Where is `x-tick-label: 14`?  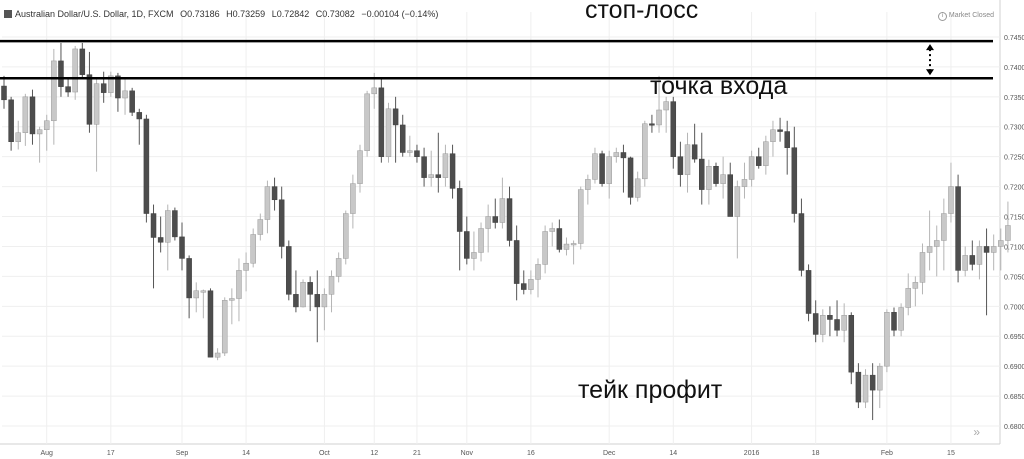
x-tick-label: 14 is located at coordinates (246, 453).